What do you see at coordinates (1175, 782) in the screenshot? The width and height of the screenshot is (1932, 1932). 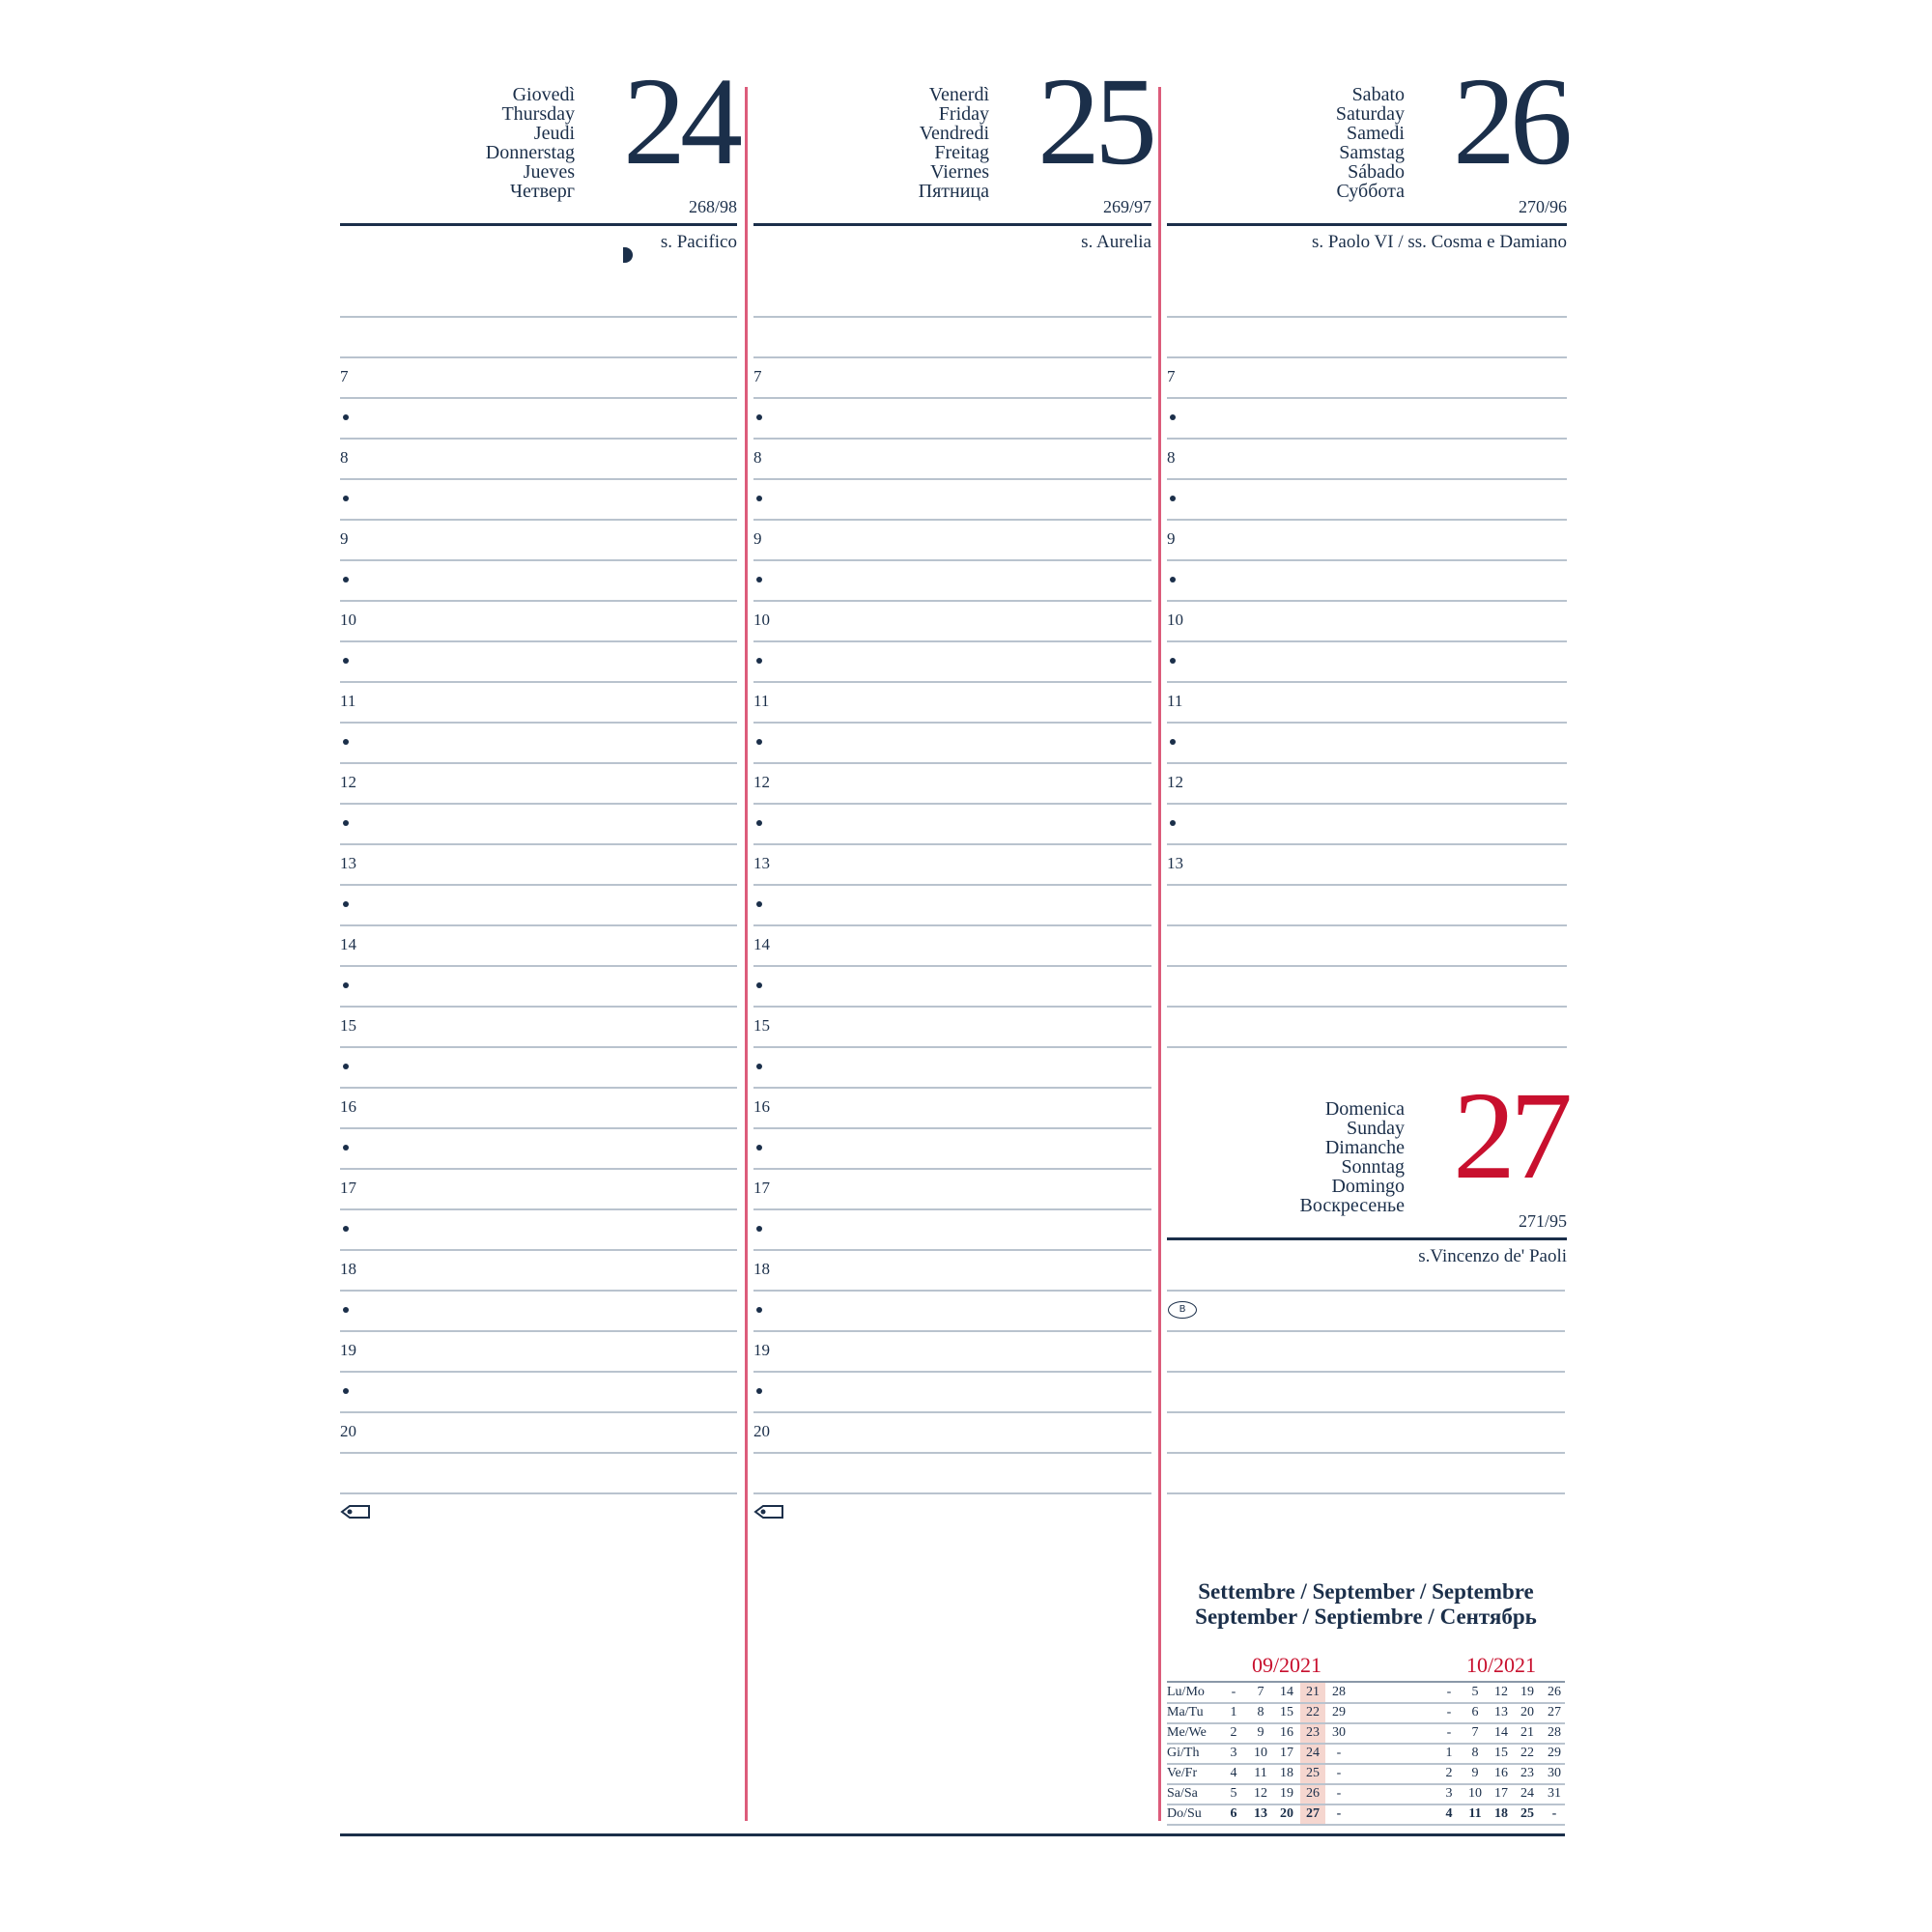 I see `hour-label: 12` at bounding box center [1175, 782].